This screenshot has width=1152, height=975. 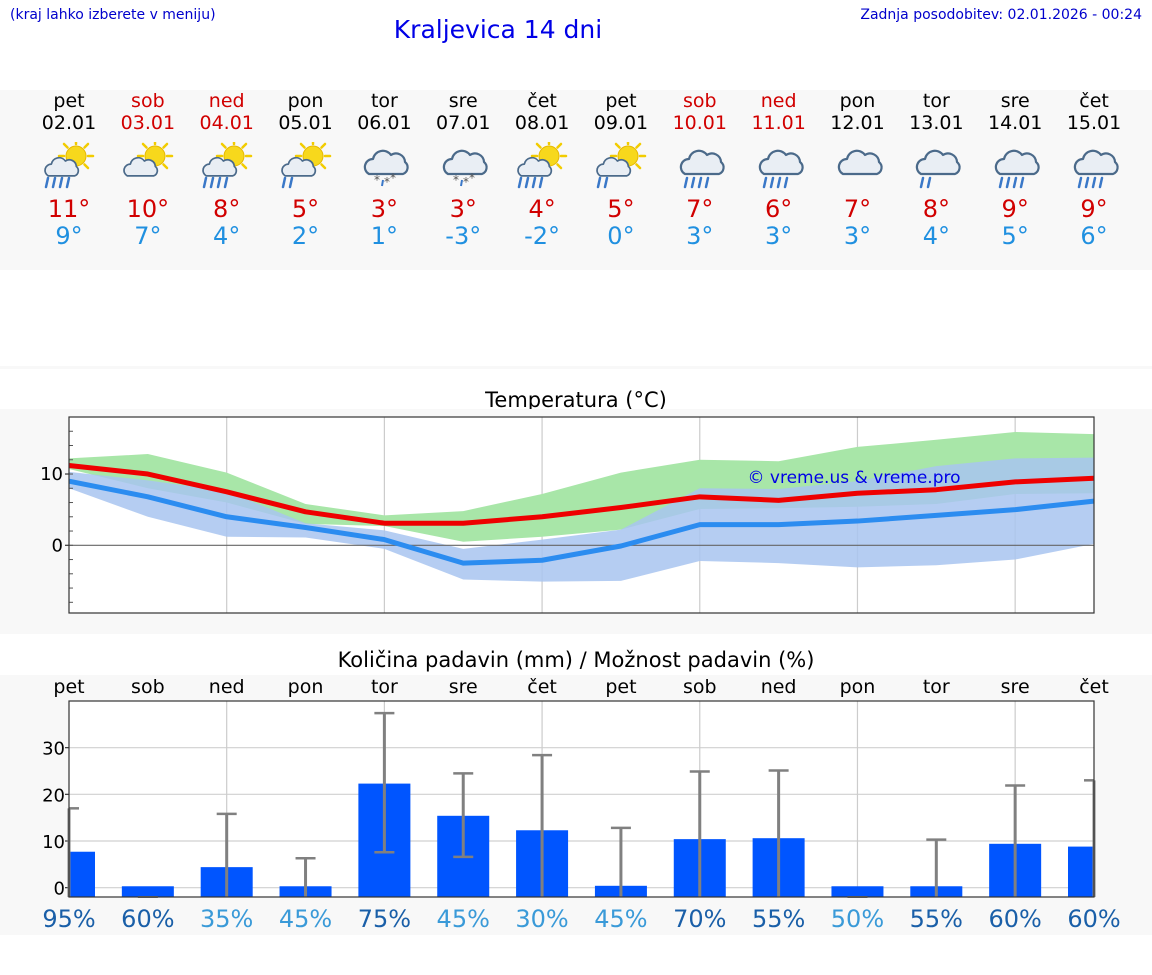 I want to click on max-temperature: 10°, so click(x=148, y=209).